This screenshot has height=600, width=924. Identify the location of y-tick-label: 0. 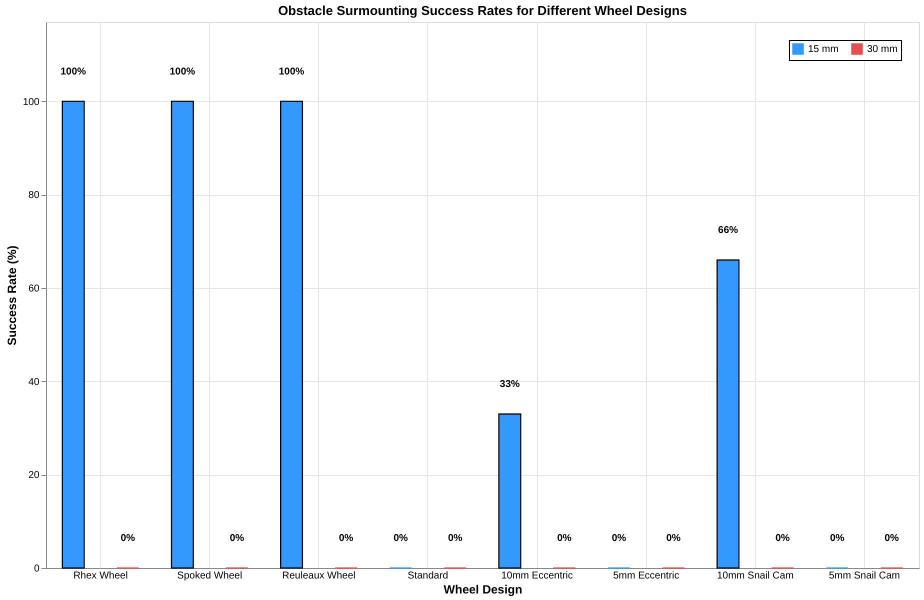
(37, 569).